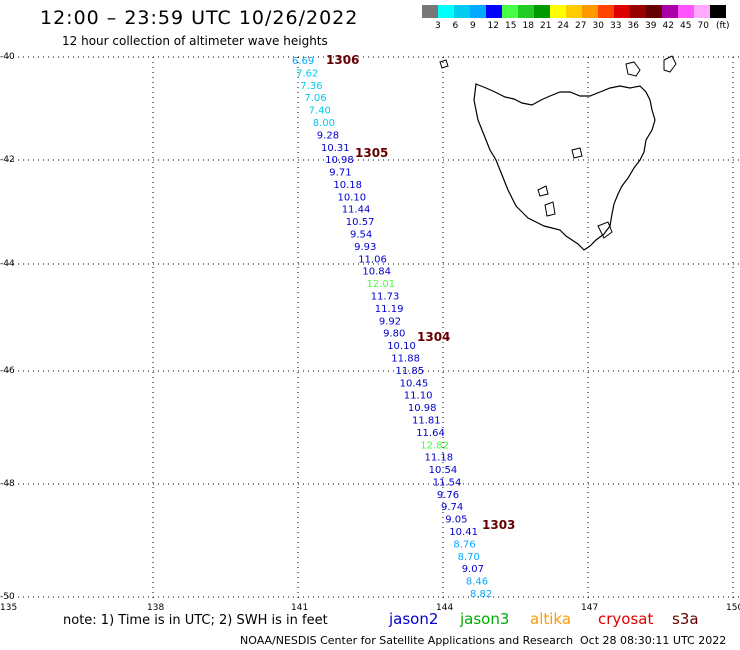 This screenshot has height=650, width=740. I want to click on wave-height-value: 9.07, so click(473, 569).